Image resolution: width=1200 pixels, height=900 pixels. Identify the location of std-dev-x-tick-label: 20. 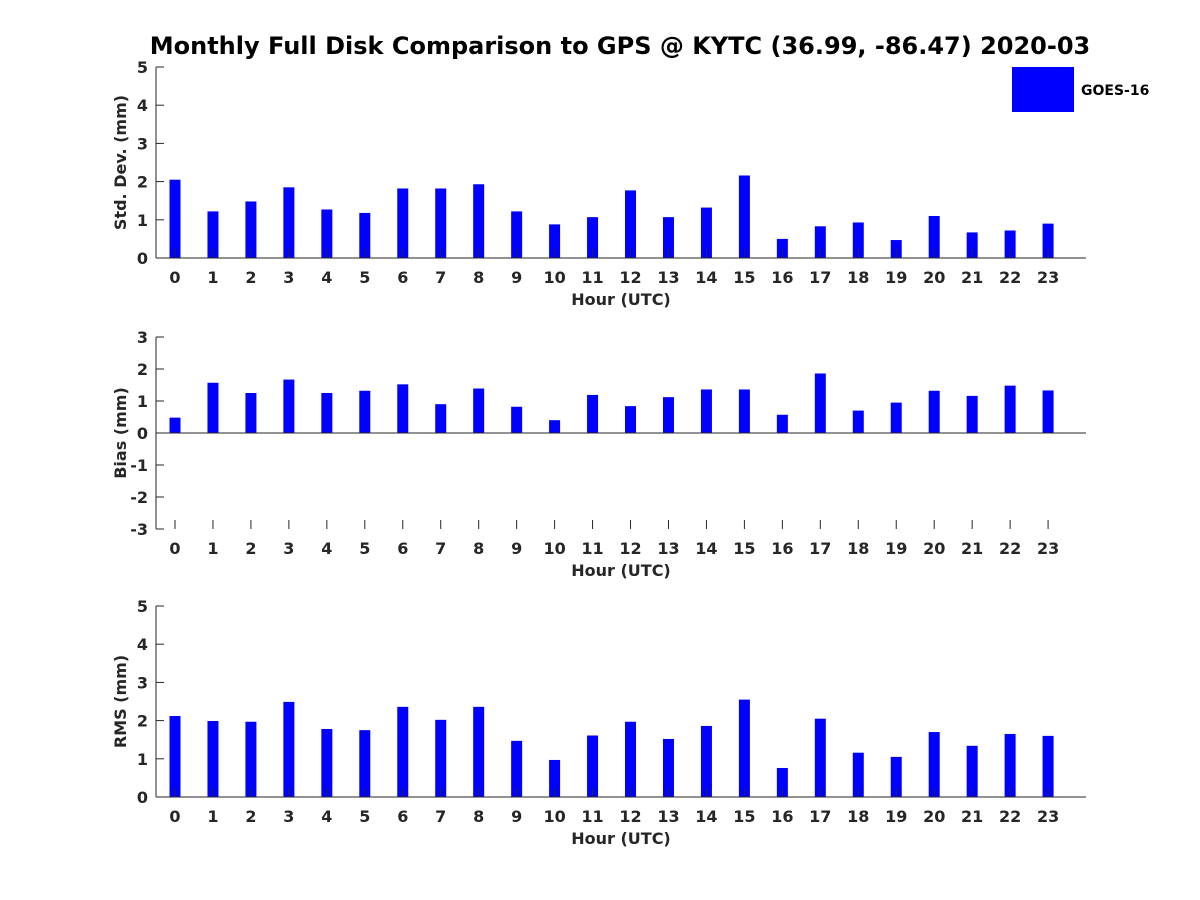
(934, 277).